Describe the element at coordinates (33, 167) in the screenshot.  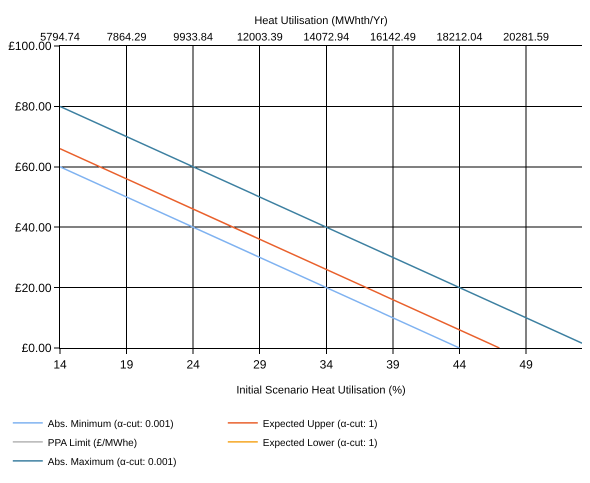
I see `y-tick-label: £60.00` at that location.